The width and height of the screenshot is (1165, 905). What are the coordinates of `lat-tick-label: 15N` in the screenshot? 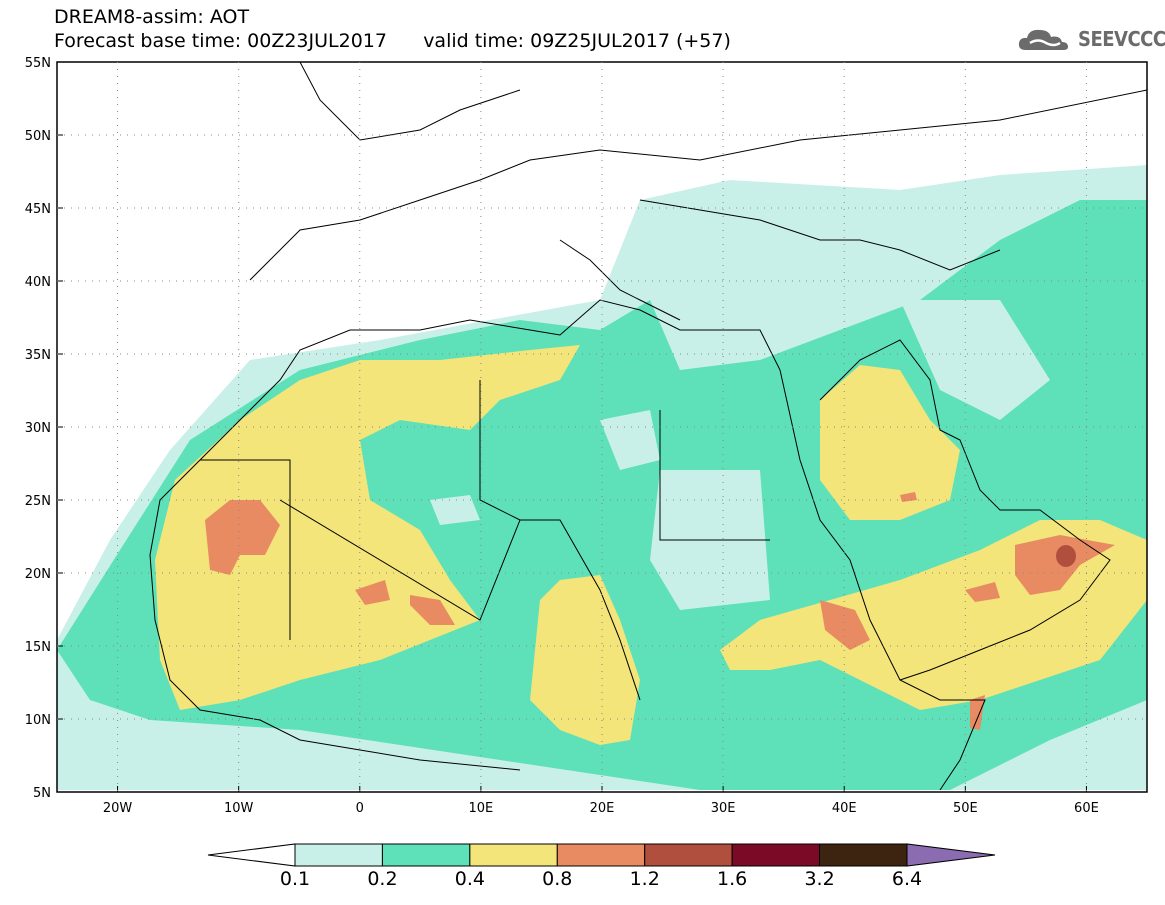 It's located at (38, 647).